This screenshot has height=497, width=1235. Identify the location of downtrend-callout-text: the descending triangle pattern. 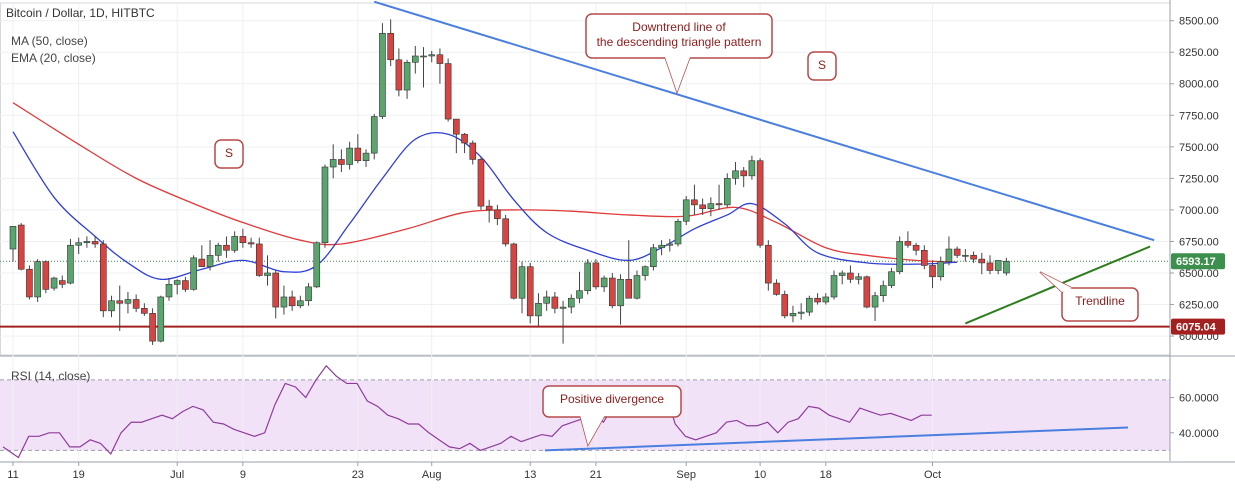
(679, 42).